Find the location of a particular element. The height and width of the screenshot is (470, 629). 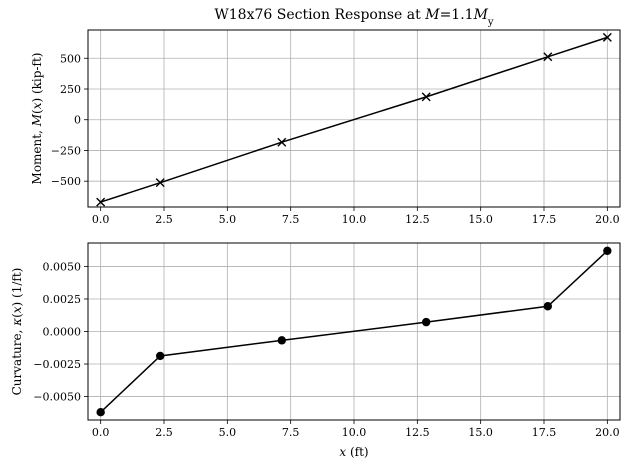

y-tick-label: 0.0000 is located at coordinates (62, 332).